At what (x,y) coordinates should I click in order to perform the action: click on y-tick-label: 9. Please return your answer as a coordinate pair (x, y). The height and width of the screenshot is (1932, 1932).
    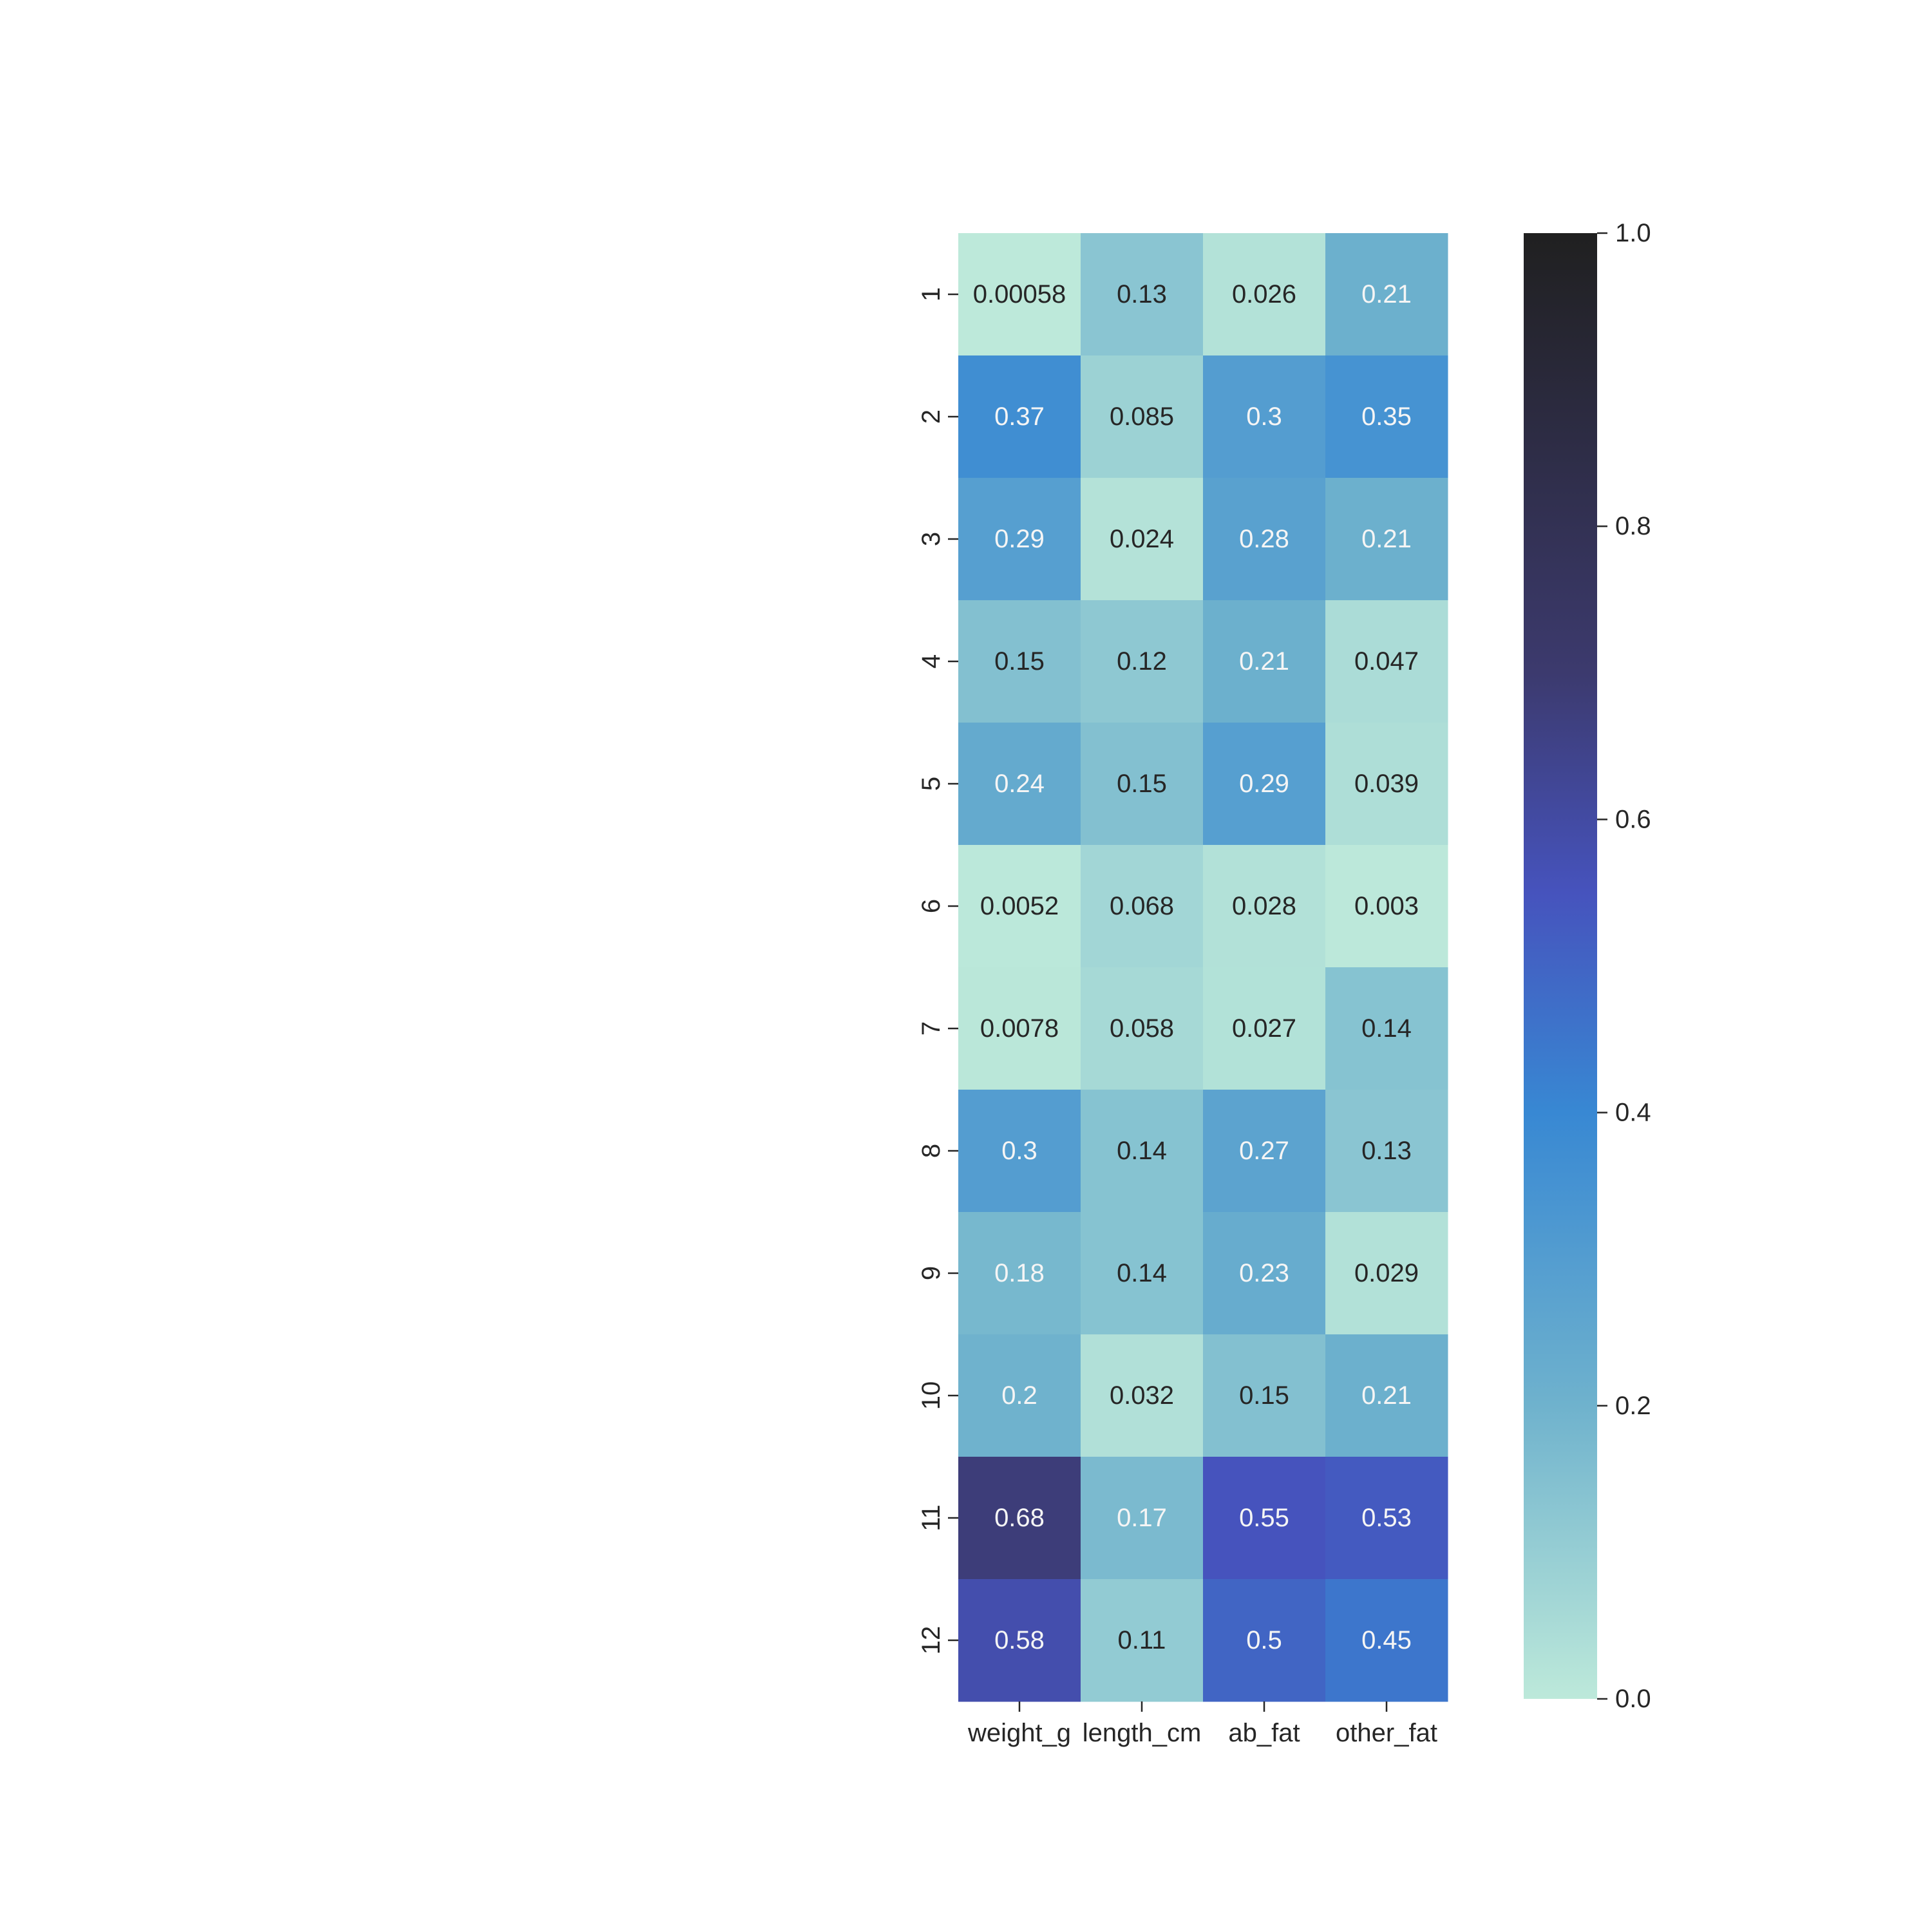
    Looking at the image, I should click on (931, 1273).